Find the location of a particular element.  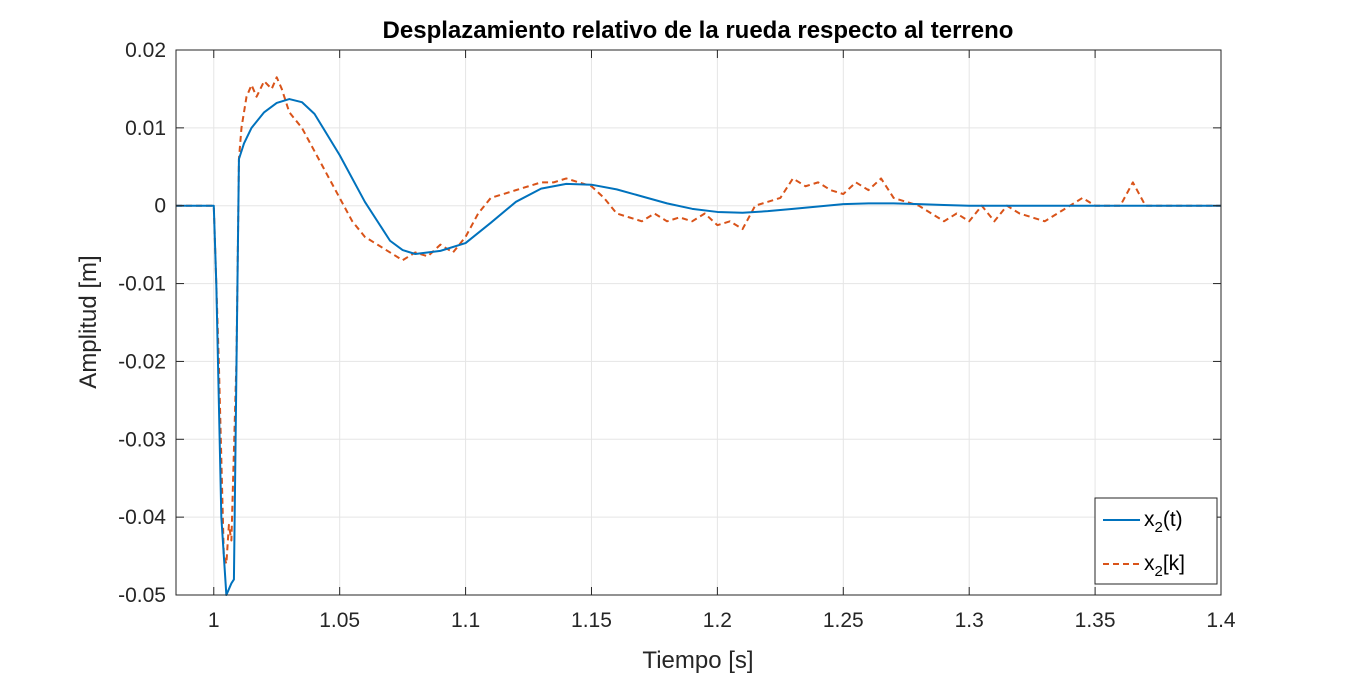

y-tick-label: 0.02 is located at coordinates (145, 50).